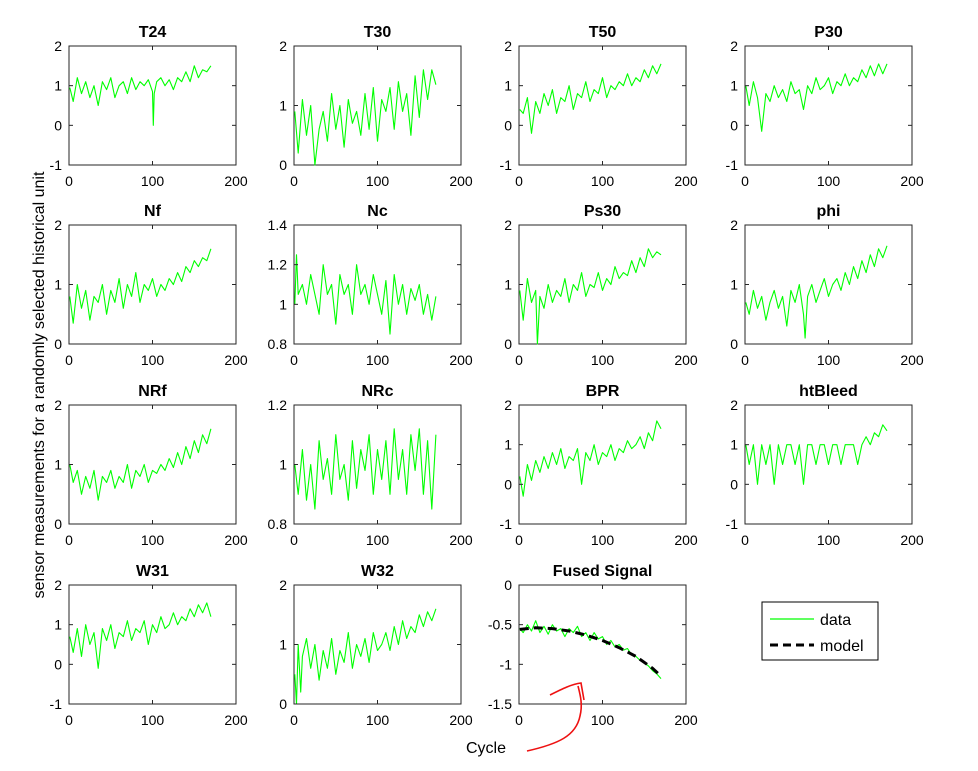  Describe the element at coordinates (152, 391) in the screenshot. I see `subplot-title: NRf` at that location.